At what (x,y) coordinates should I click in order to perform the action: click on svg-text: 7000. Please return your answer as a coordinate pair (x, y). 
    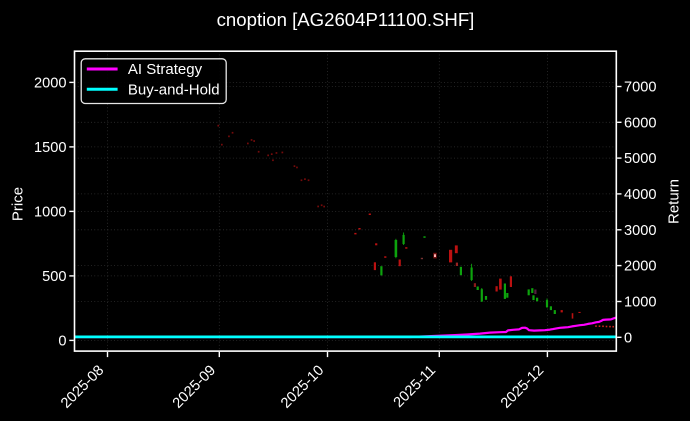
    Looking at the image, I should click on (640, 88).